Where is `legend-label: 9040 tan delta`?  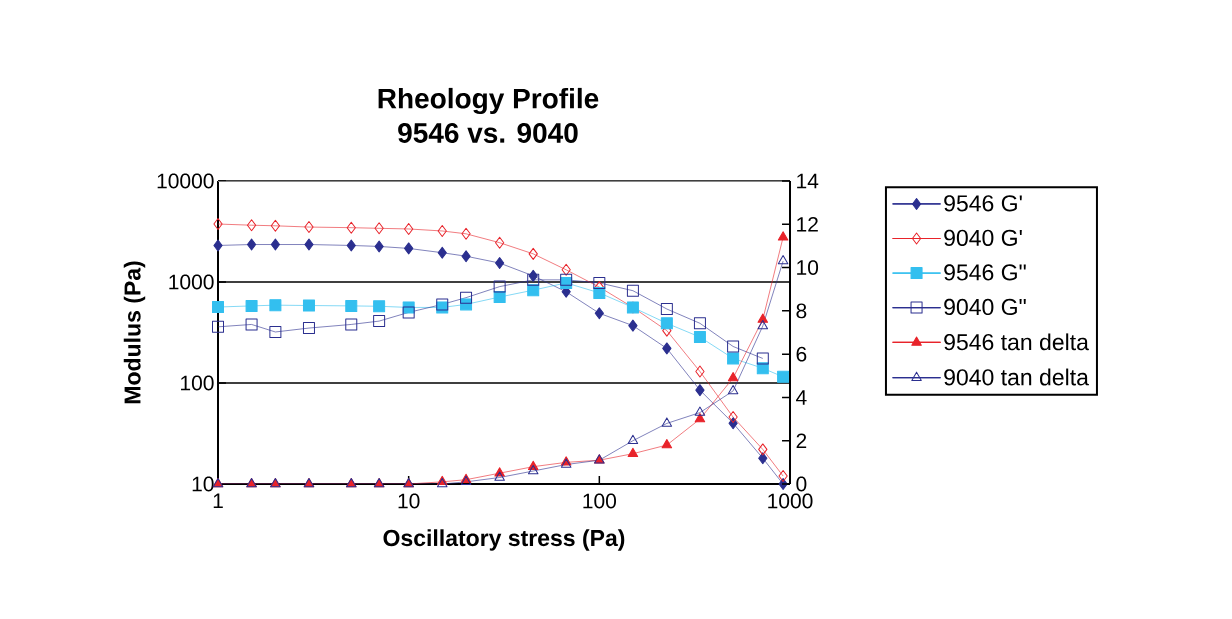 legend-label: 9040 tan delta is located at coordinates (1016, 377).